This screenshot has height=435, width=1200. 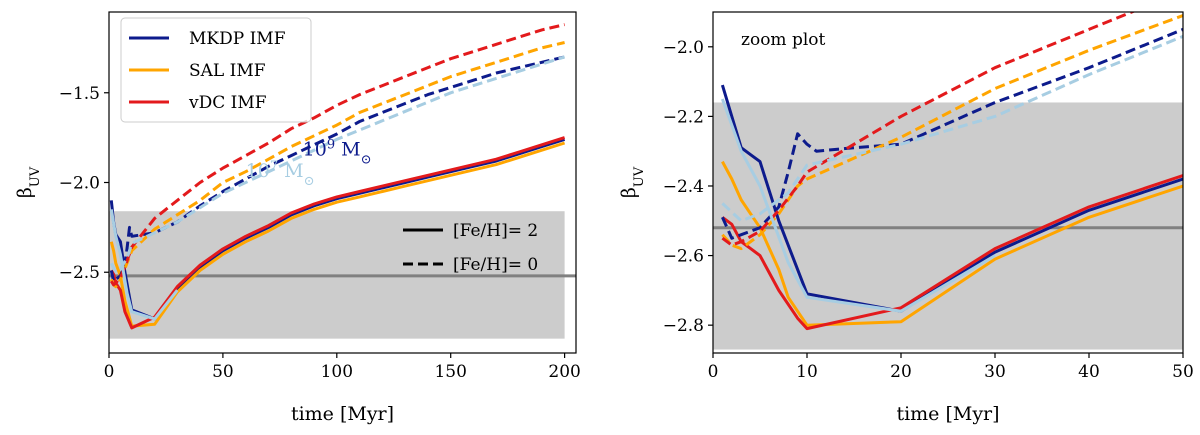 What do you see at coordinates (564, 372) in the screenshot?
I see `left-x-tick-label: 200` at bounding box center [564, 372].